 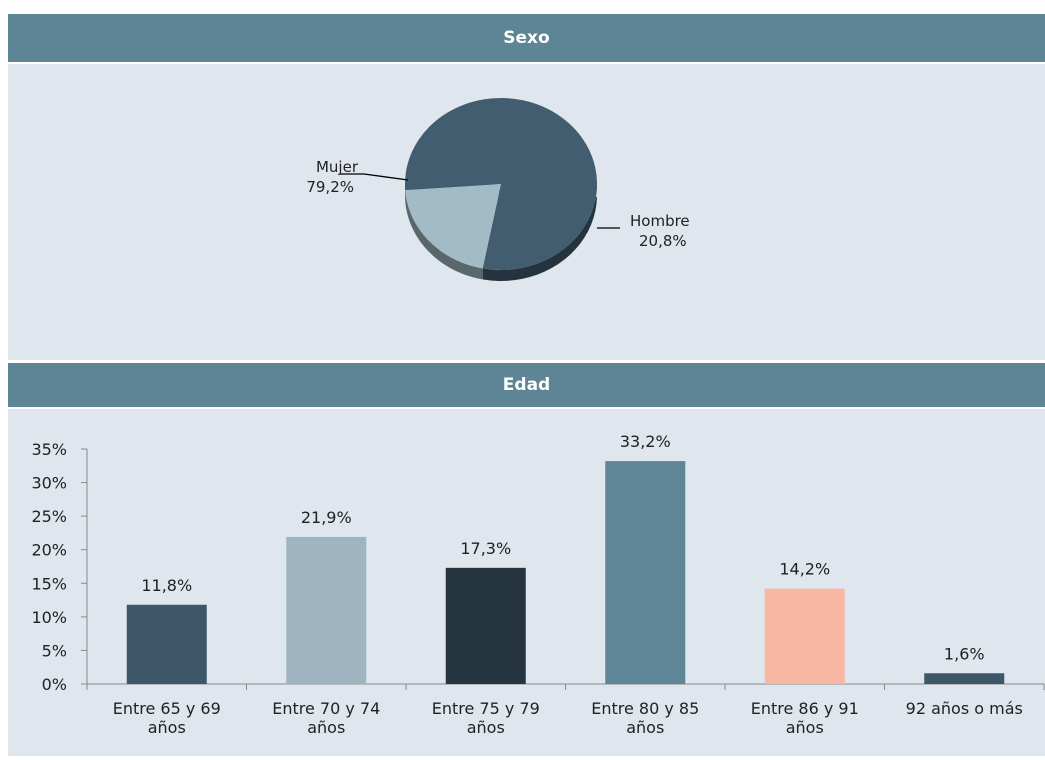 I want to click on y-tick-label: 10%, so click(x=49, y=617).